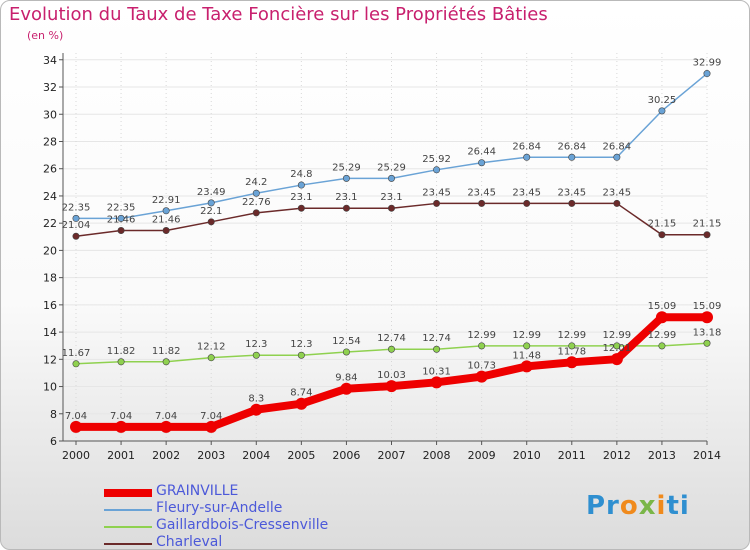 The width and height of the screenshot is (750, 550). Describe the element at coordinates (662, 455) in the screenshot. I see `x-tick-label: 2013` at that location.